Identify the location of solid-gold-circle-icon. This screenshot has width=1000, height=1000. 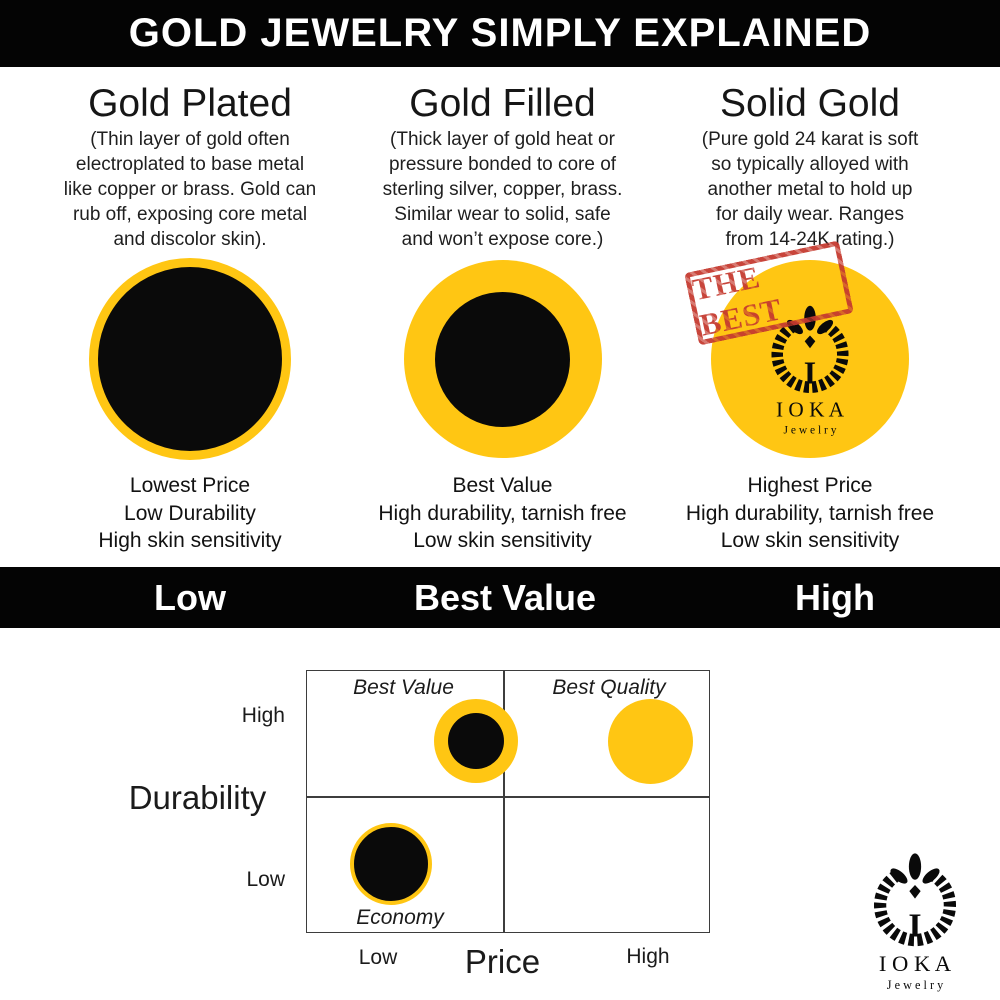
(810, 359).